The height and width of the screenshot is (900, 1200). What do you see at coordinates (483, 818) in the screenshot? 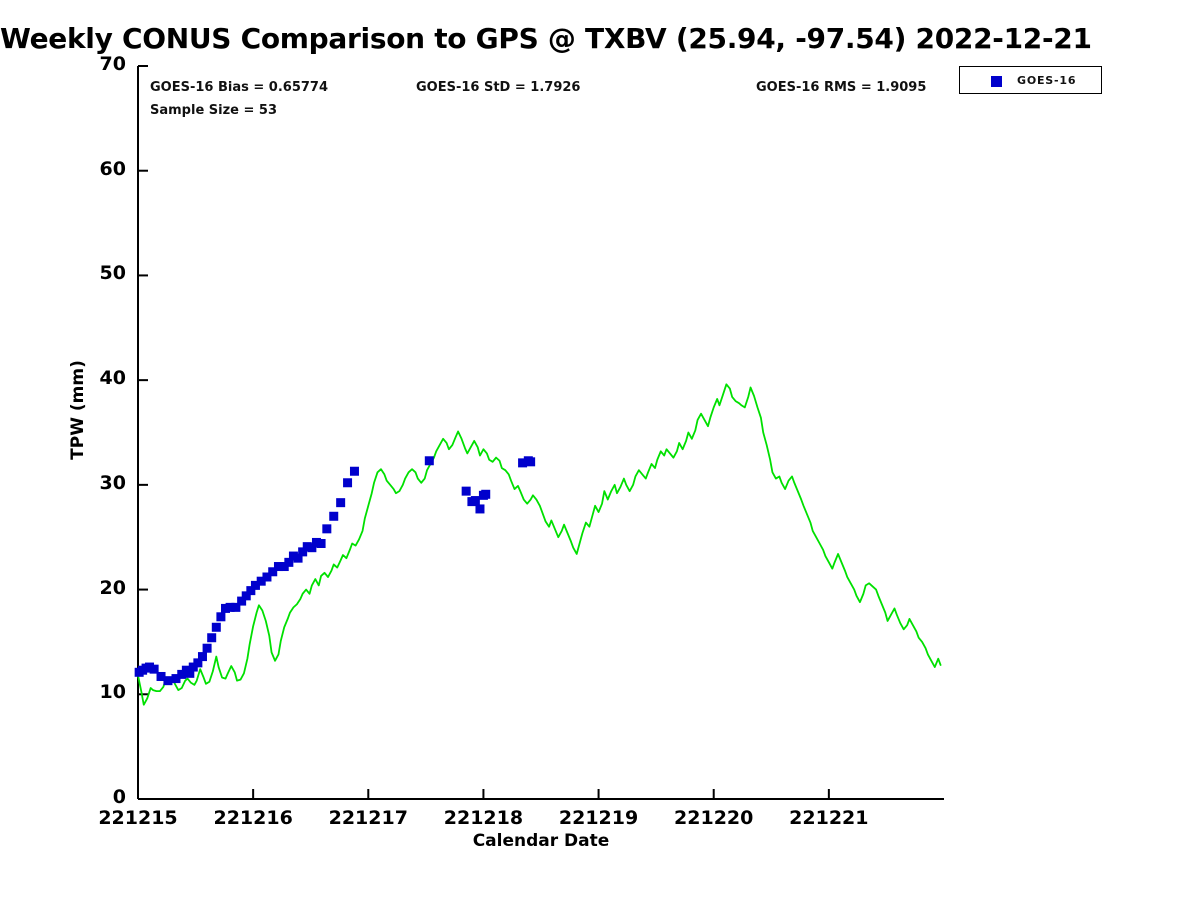
I see `xtick-label: 221218` at bounding box center [483, 818].